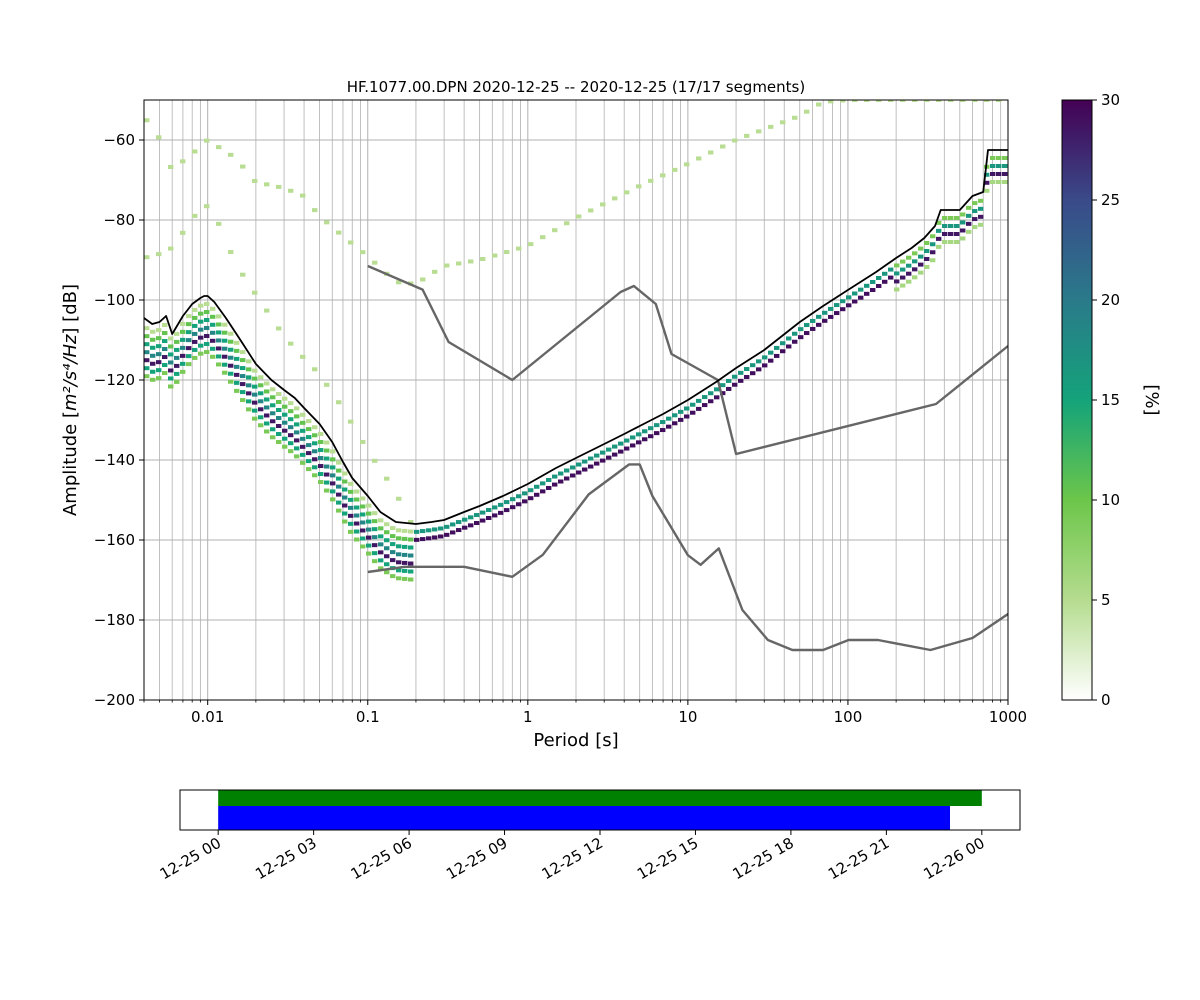 Image resolution: width=1200 pixels, height=1000 pixels. I want to click on y-tick-label: −80, so click(119, 220).